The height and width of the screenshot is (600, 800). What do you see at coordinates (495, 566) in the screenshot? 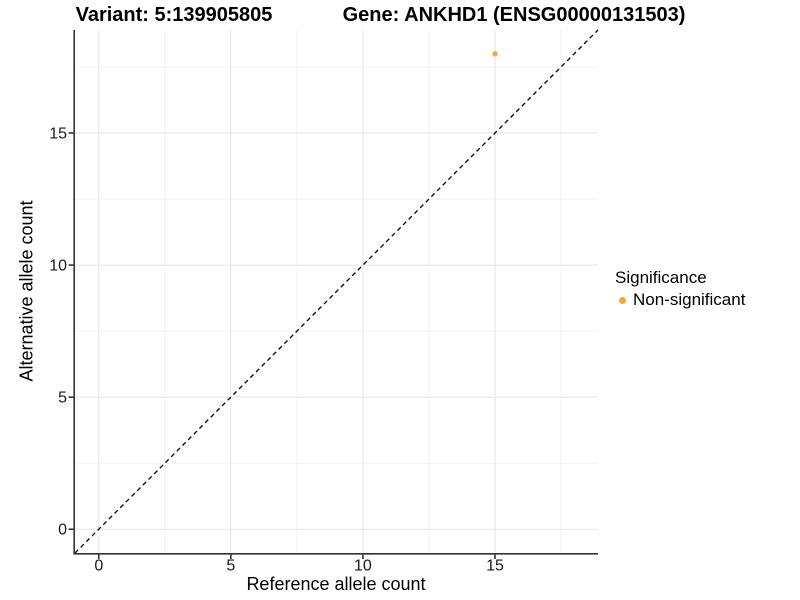
I see `x-tick-label: 15` at bounding box center [495, 566].